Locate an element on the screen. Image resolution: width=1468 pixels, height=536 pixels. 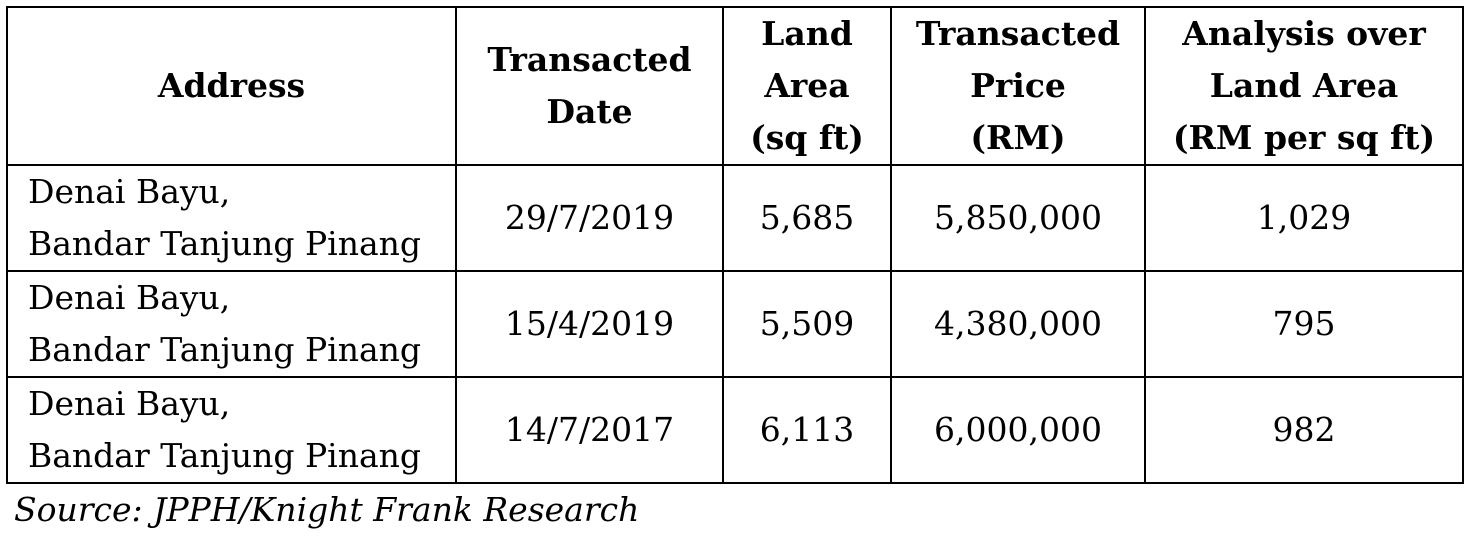
source-note: Source: JPPH/Knight Frank Research is located at coordinates (327, 509).